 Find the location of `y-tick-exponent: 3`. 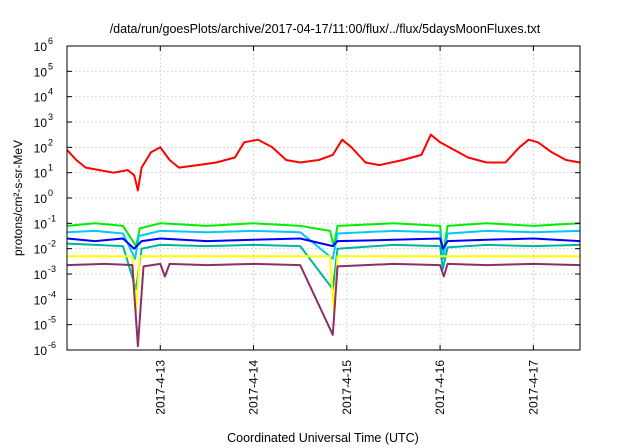

y-tick-exponent: 3 is located at coordinates (50, 117).